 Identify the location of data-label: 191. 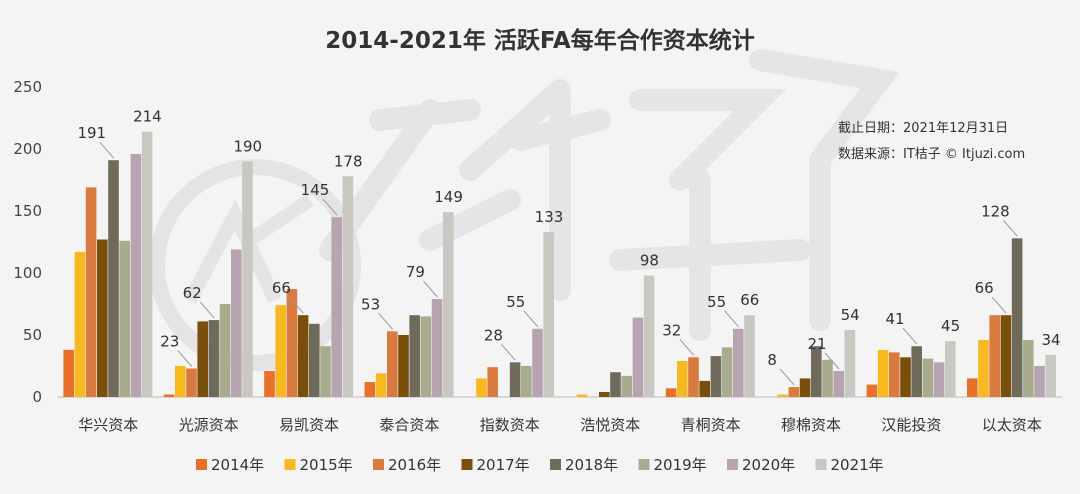
(91, 133).